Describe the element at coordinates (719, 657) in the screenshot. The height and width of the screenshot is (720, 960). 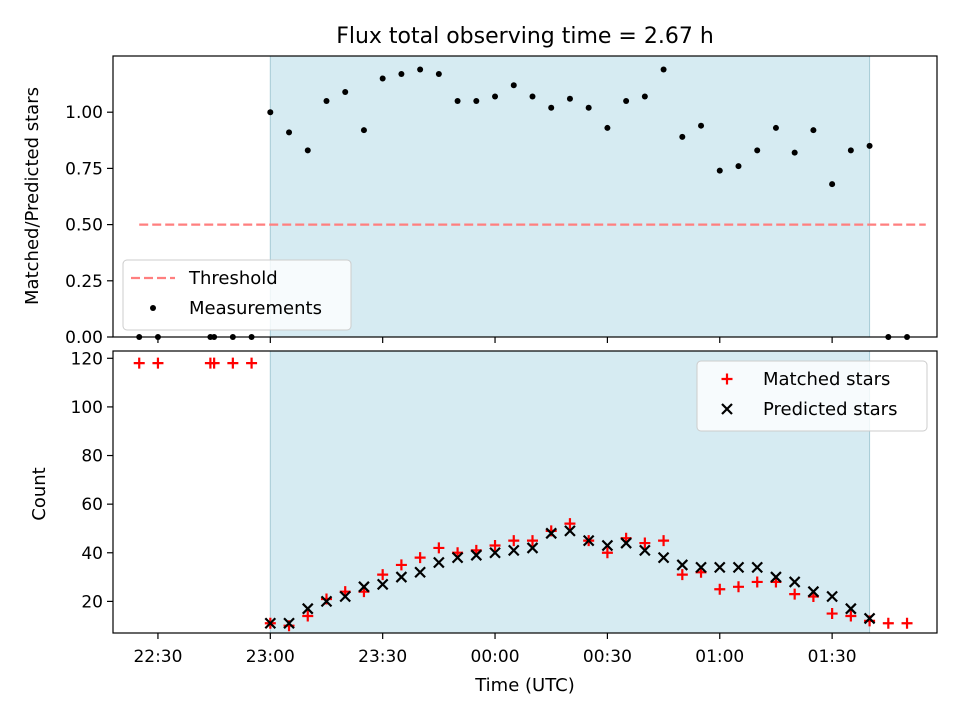
I see `x-tick-label: 01:00` at that location.